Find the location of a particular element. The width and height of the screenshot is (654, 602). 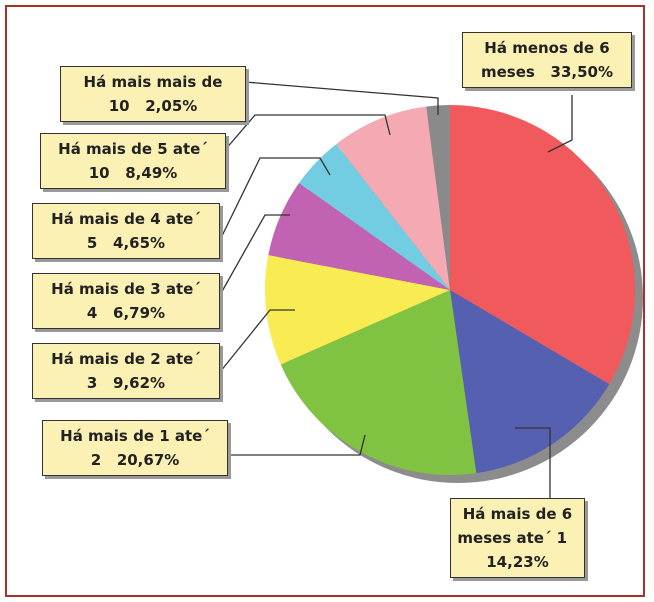

value-label: 20,67% is located at coordinates (148, 460).